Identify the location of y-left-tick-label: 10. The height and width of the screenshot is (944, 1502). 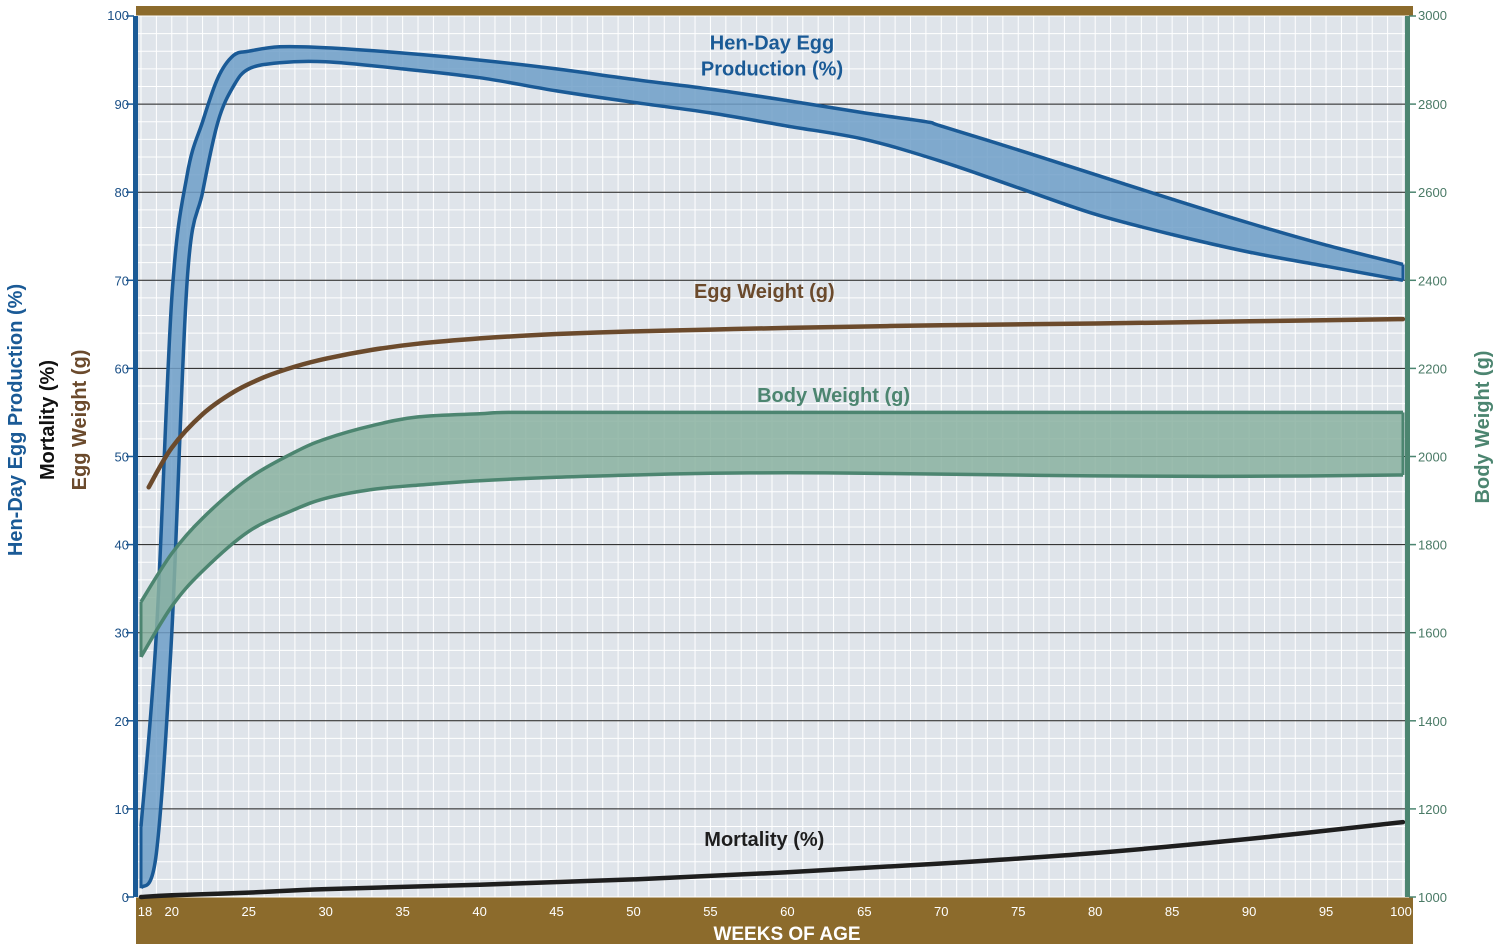
(122, 809).